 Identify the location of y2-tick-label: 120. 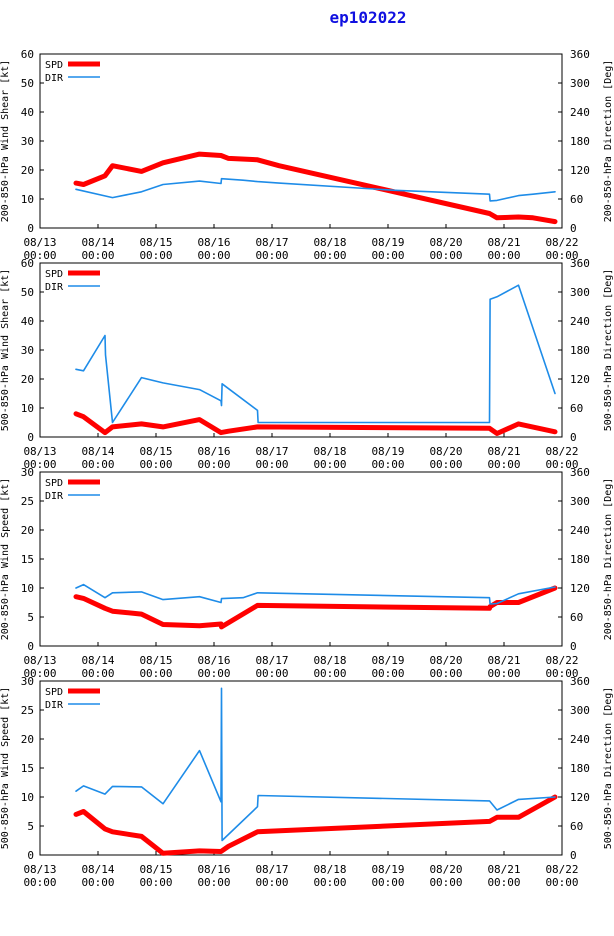
(580, 797).